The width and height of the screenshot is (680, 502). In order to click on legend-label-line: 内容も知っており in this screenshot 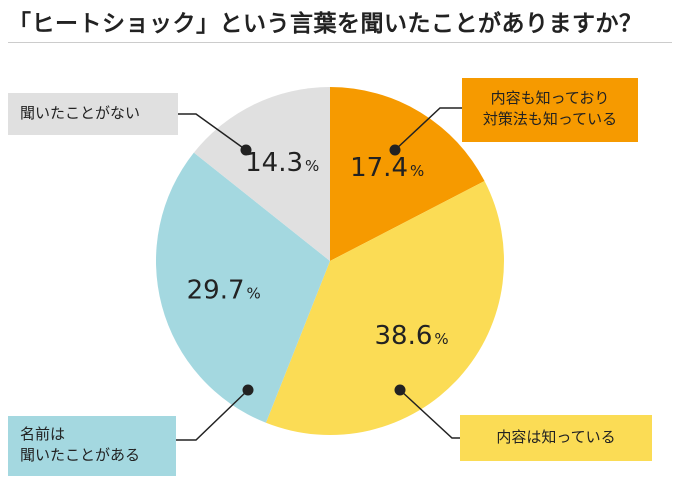, I will do `click(550, 98)`.